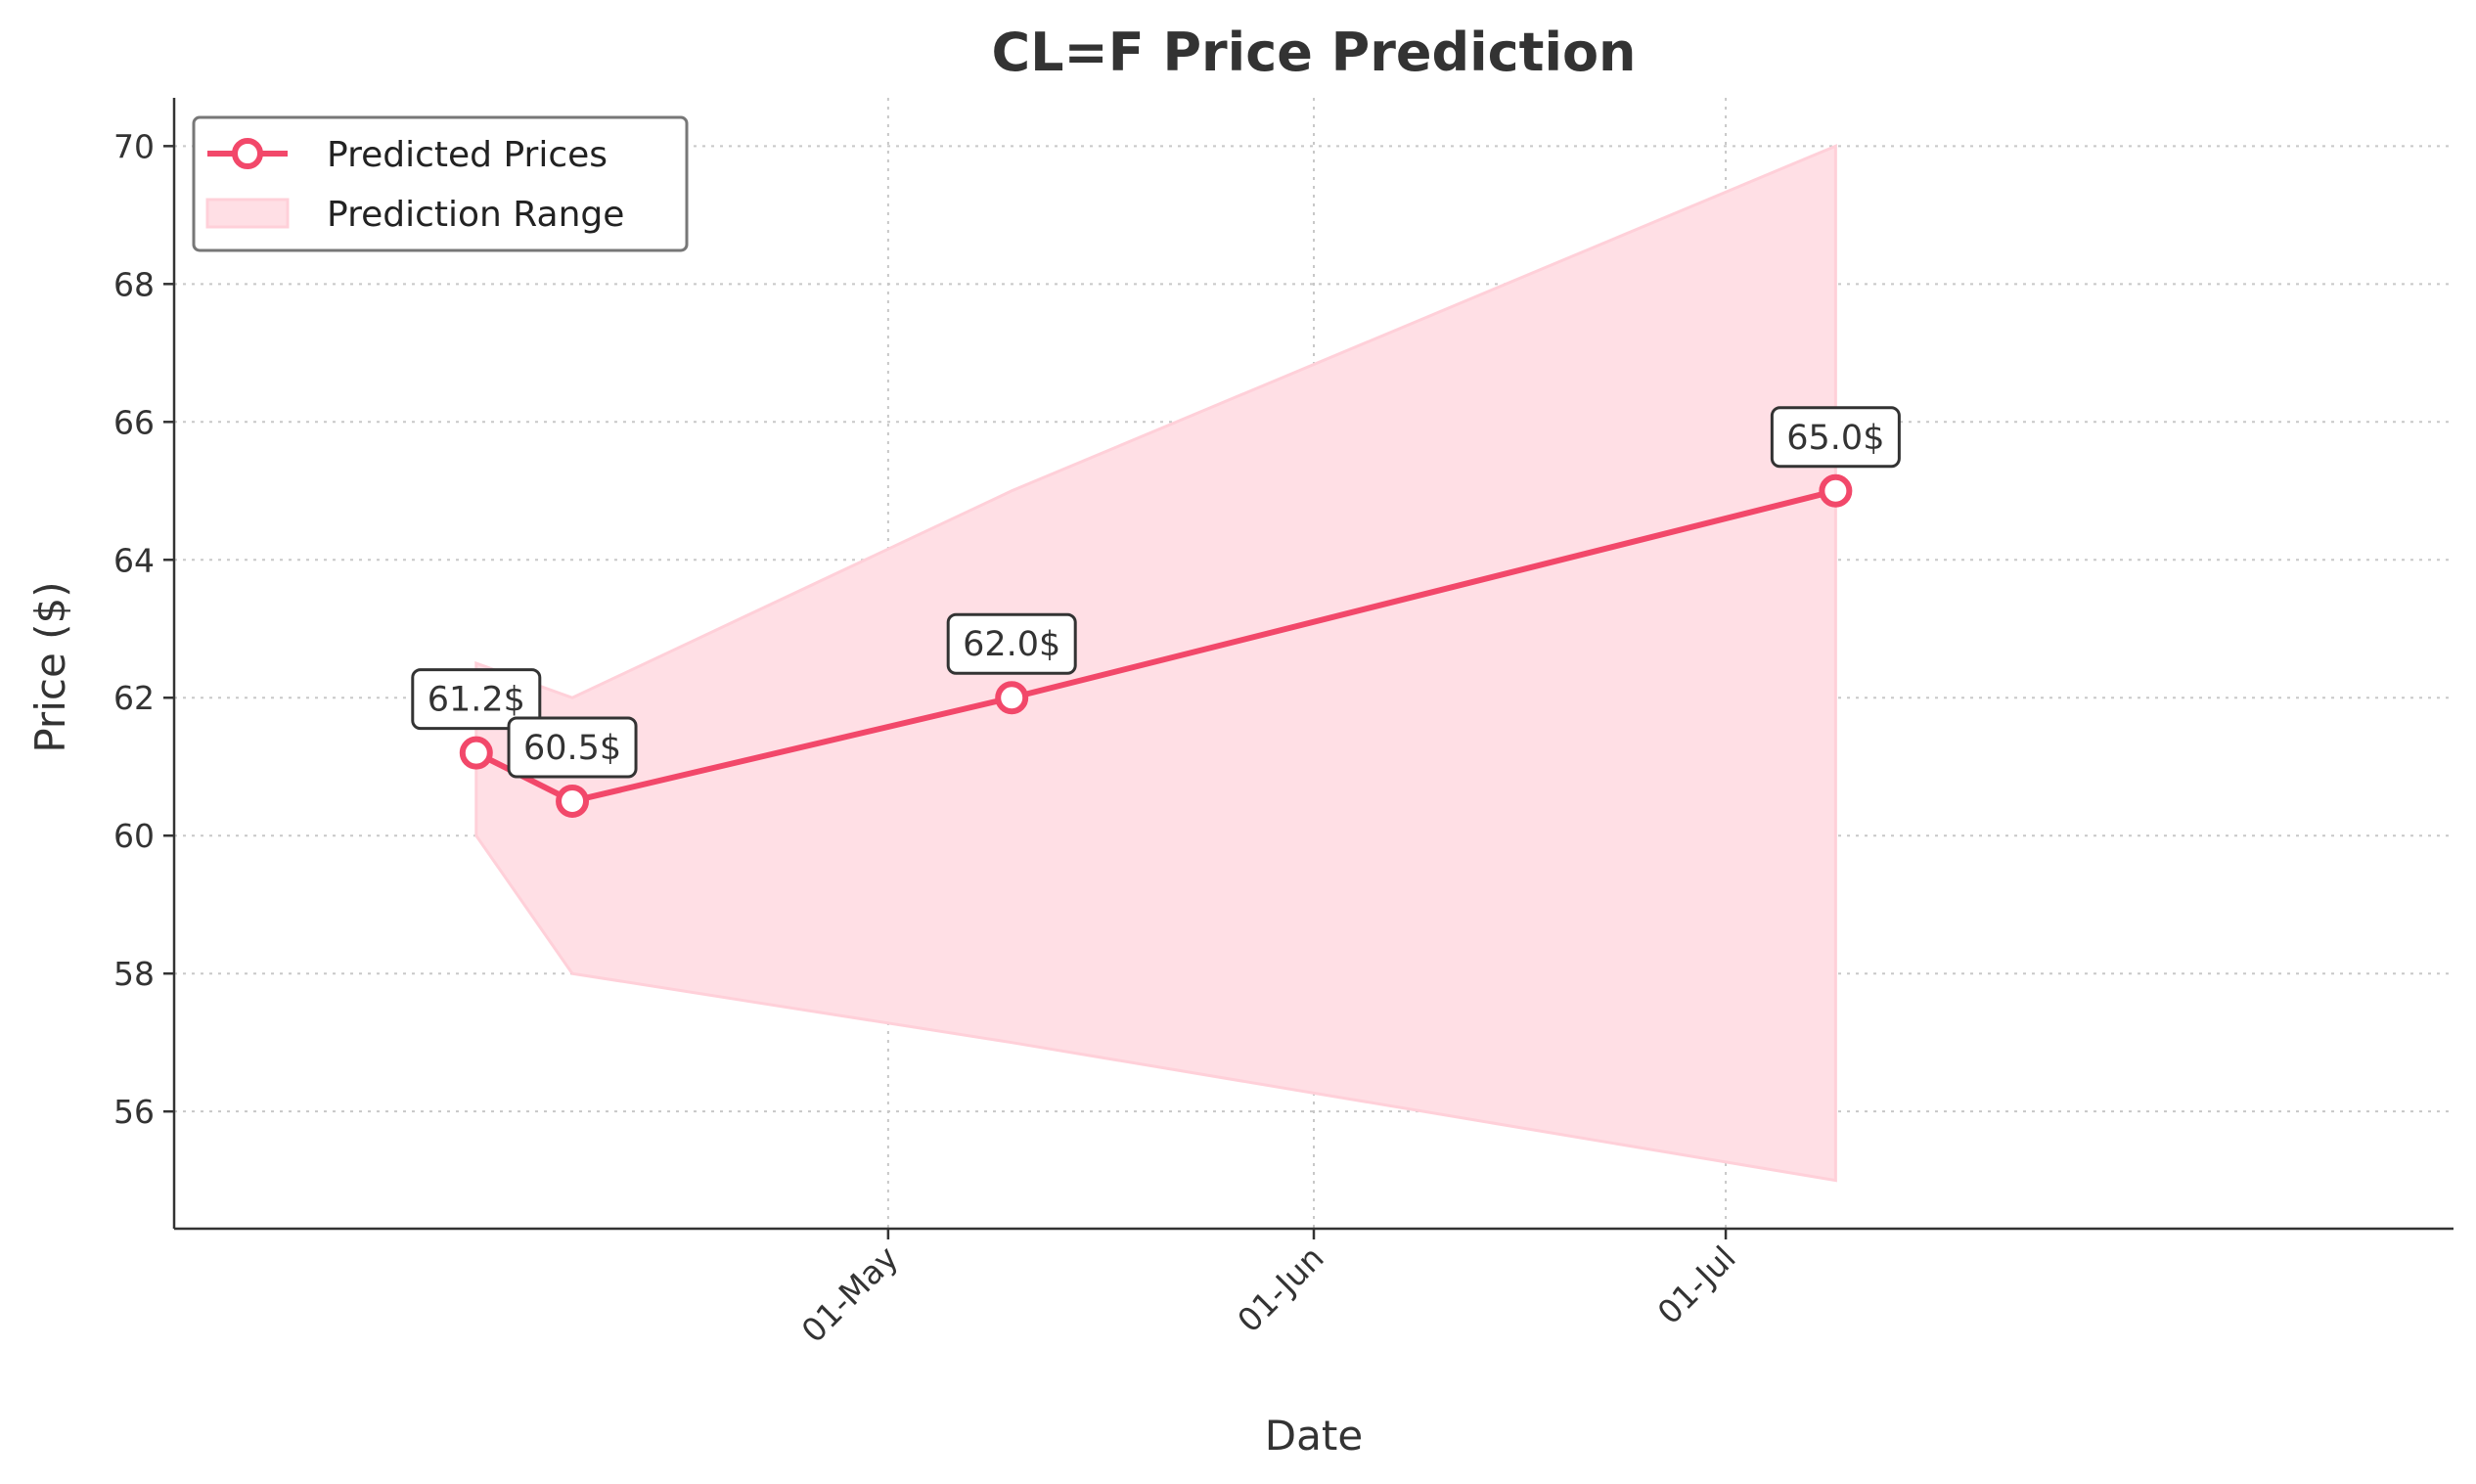  Describe the element at coordinates (1280, 1288) in the screenshot. I see `x-tick-label: 01-Jun` at that location.